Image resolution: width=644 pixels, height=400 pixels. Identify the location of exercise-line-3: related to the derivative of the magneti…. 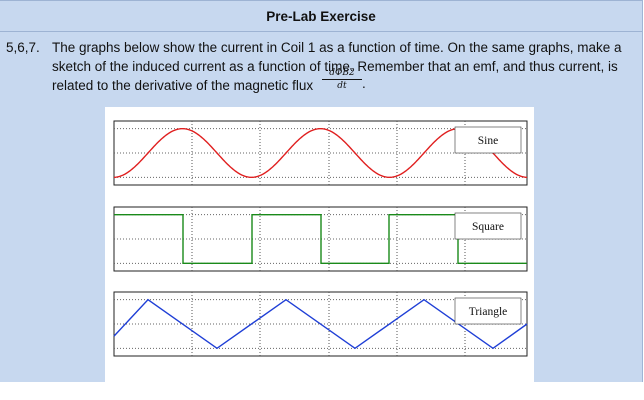
(183, 85).